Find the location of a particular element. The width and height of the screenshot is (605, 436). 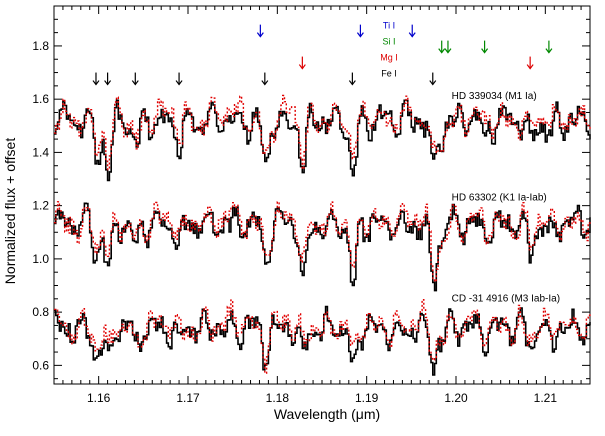

element-legend-label: Fe I is located at coordinates (389, 74).